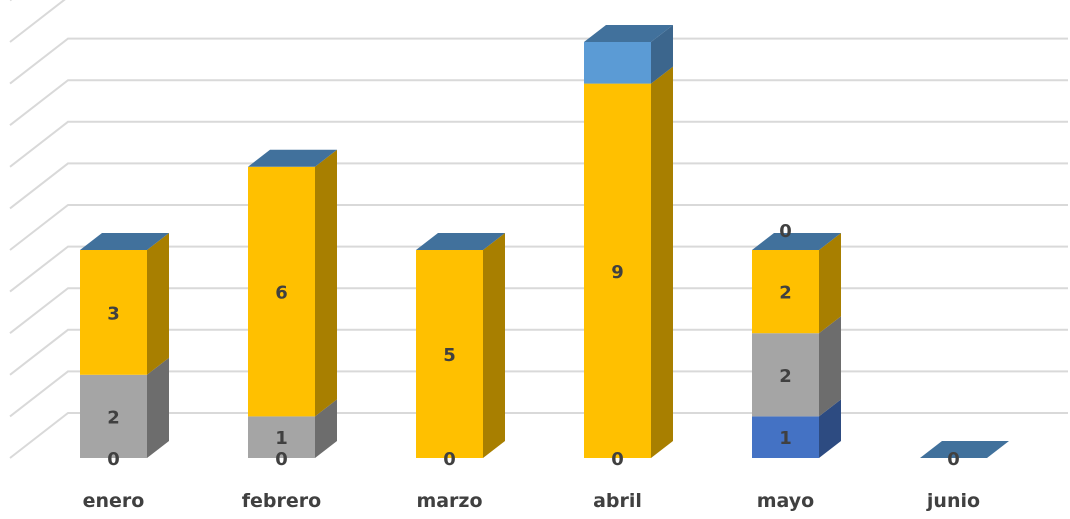  I want to click on data-label: 9, so click(617, 272).